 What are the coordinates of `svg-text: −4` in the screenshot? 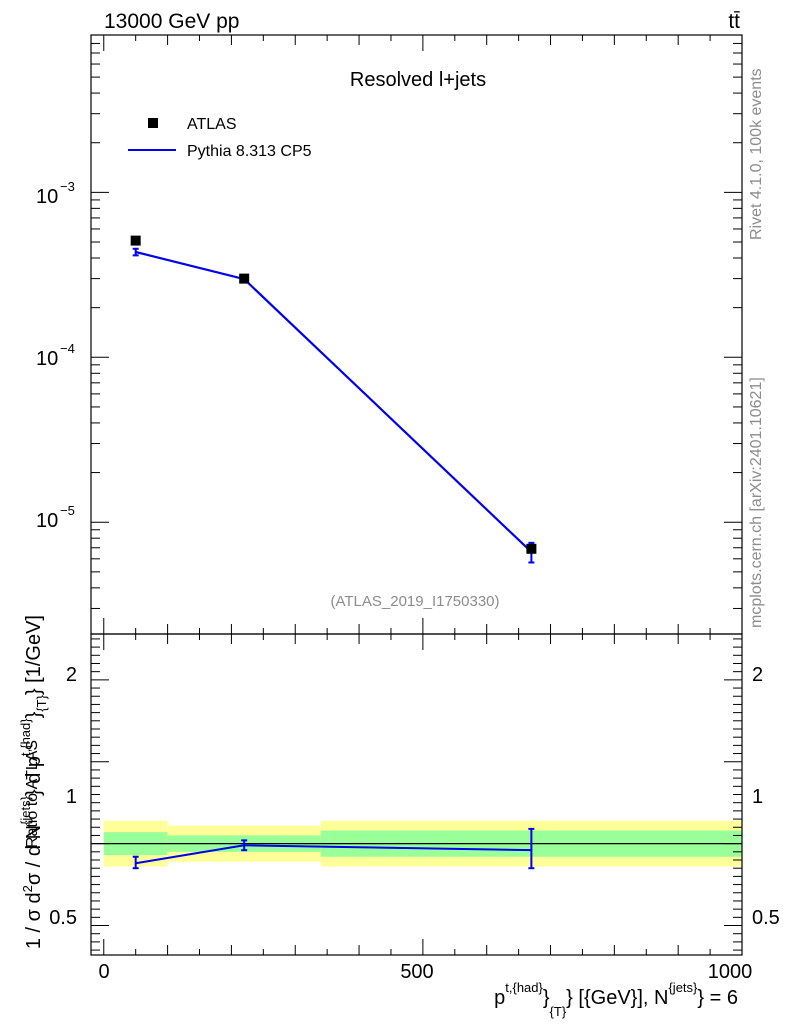 It's located at (67, 348).